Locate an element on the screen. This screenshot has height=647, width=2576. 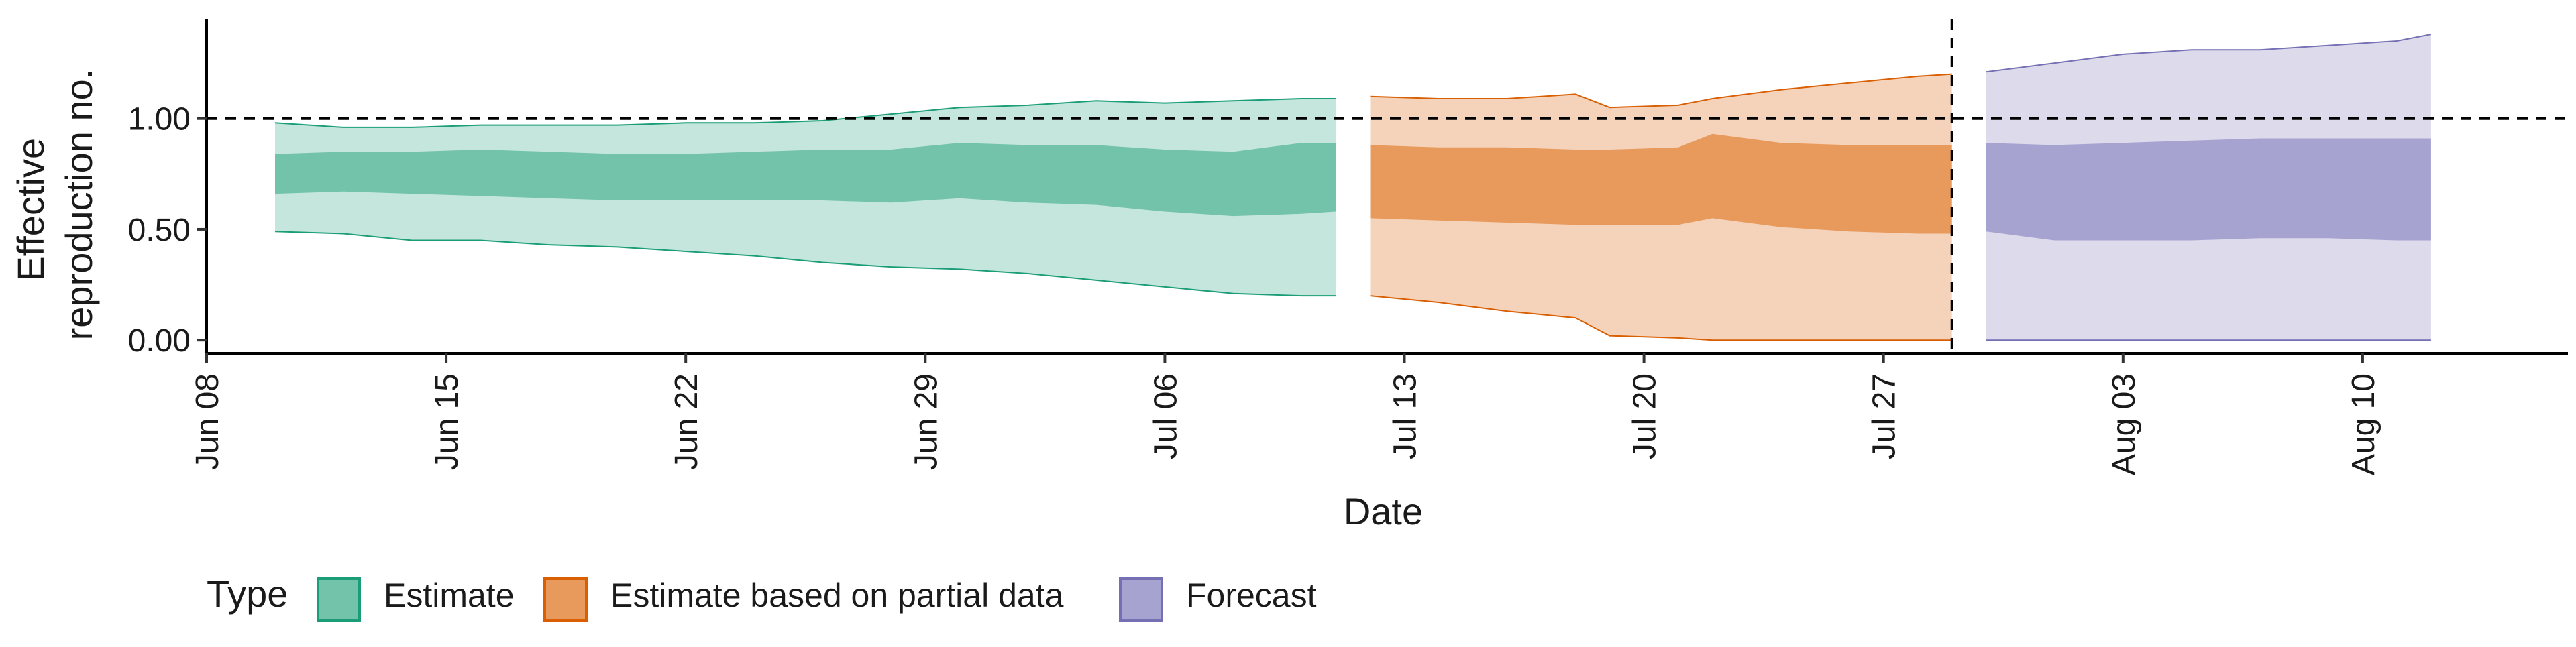
x-tick-label: Jul 13 is located at coordinates (1406, 416).